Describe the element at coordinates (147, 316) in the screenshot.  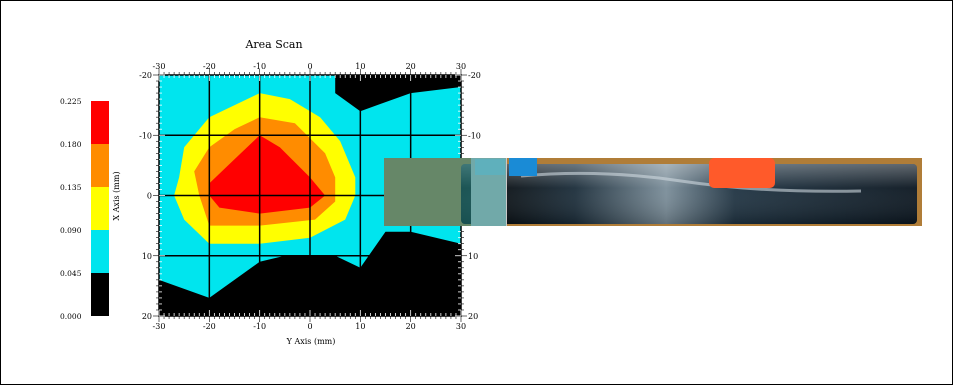
I see `y-tick-label-left: 20` at that location.